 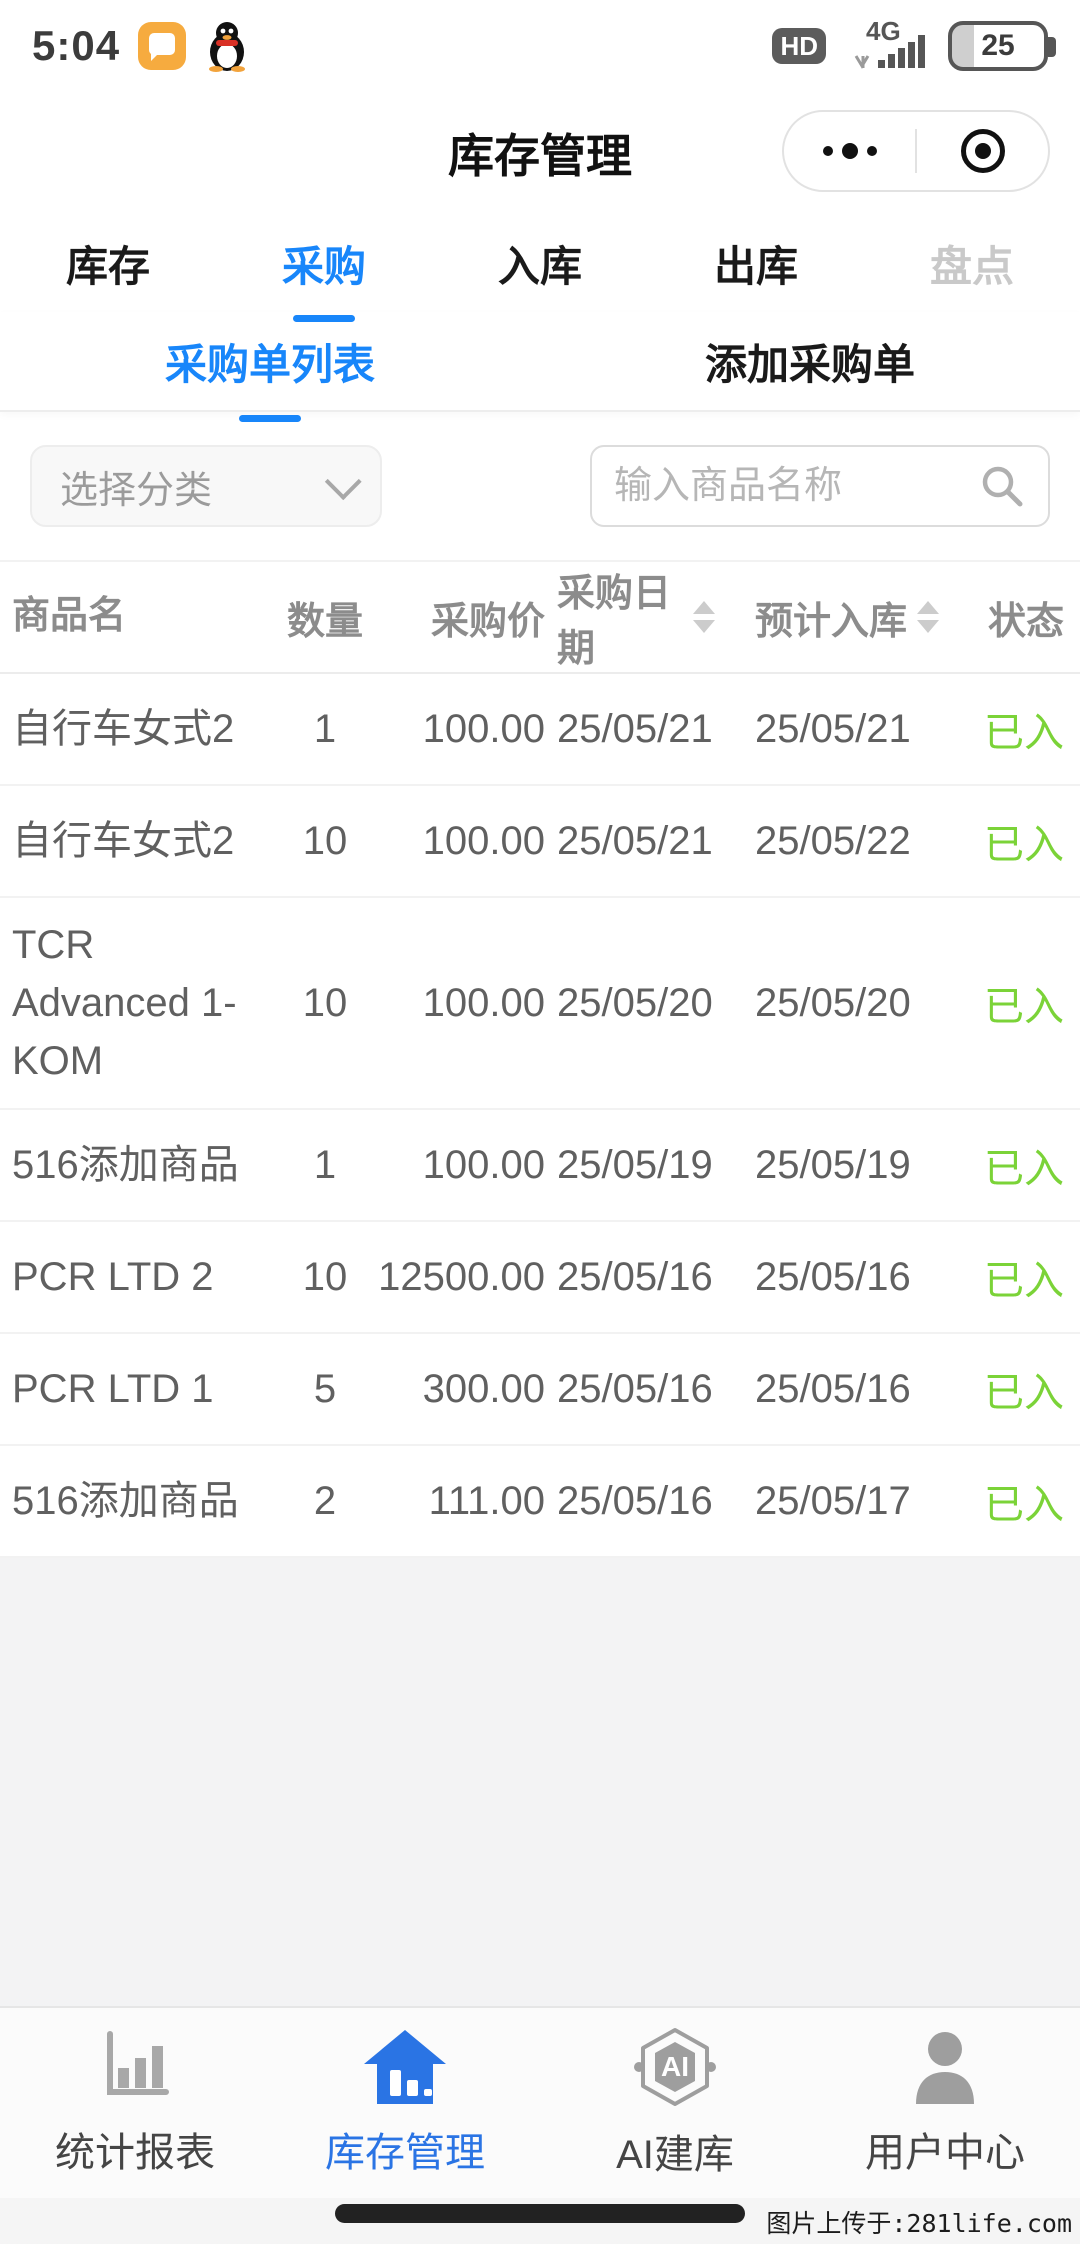 What do you see at coordinates (405, 2067) in the screenshot?
I see `home-inventory-icon` at bounding box center [405, 2067].